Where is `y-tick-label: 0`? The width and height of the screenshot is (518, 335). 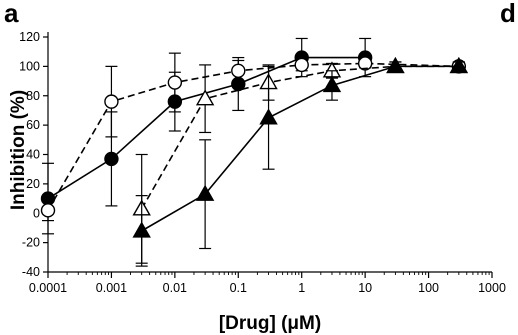
y-tick-label: 0 is located at coordinates (36, 213).